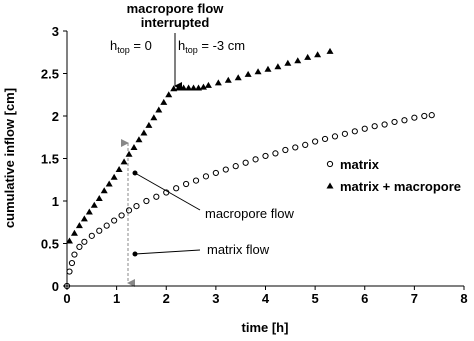  I want to click on annotation-part: = -3 cm, so click(221, 45).